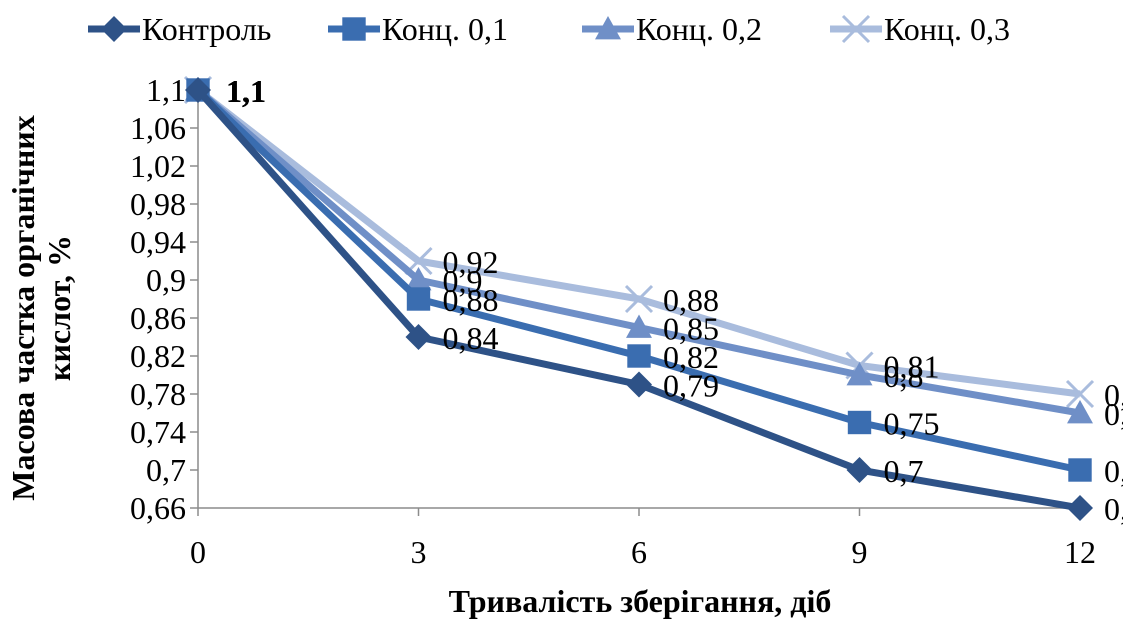 This screenshot has height=620, width=1123. Describe the element at coordinates (640, 601) in the screenshot. I see `x-axis-title: Тривалість зберігання, діб` at that location.